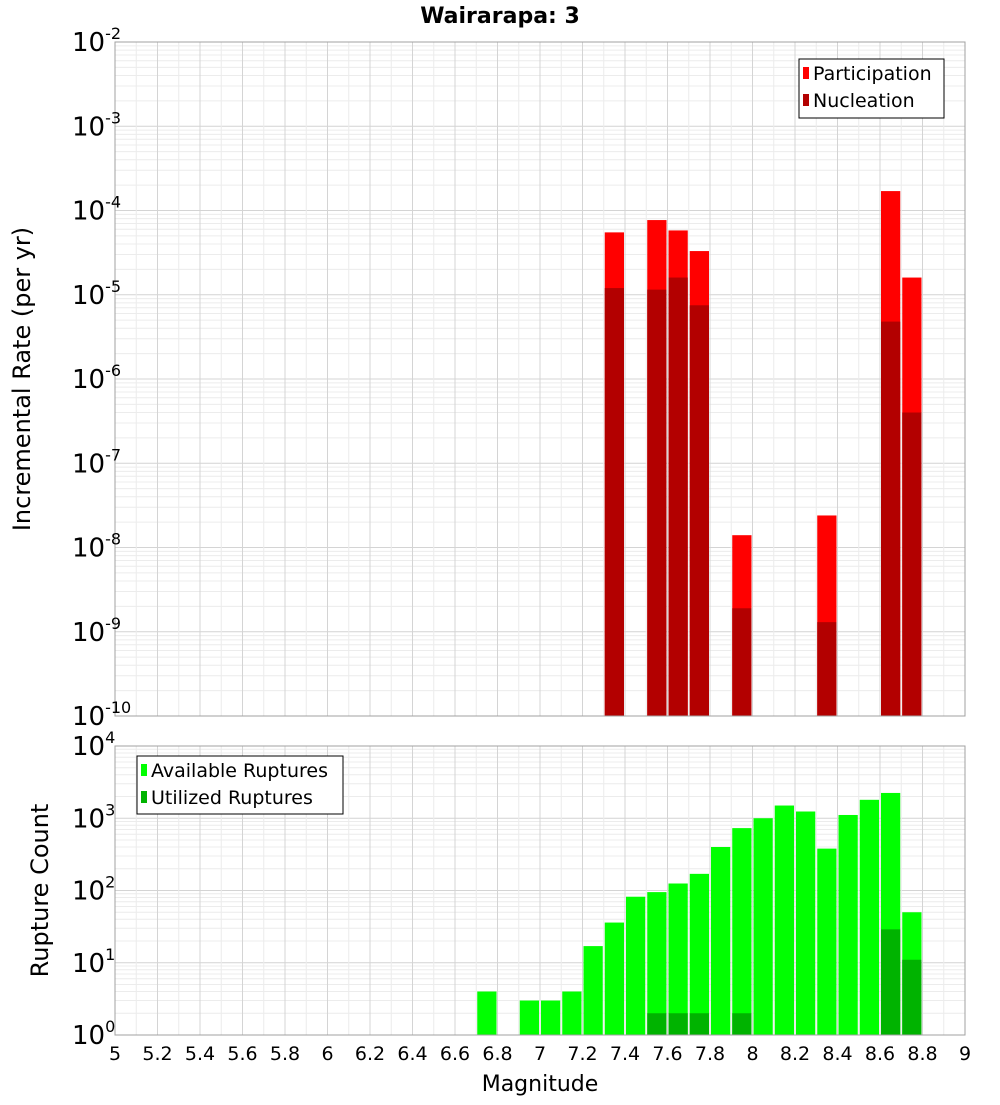  I want to click on y-axis-label-count: Rupture Count, so click(40, 891).